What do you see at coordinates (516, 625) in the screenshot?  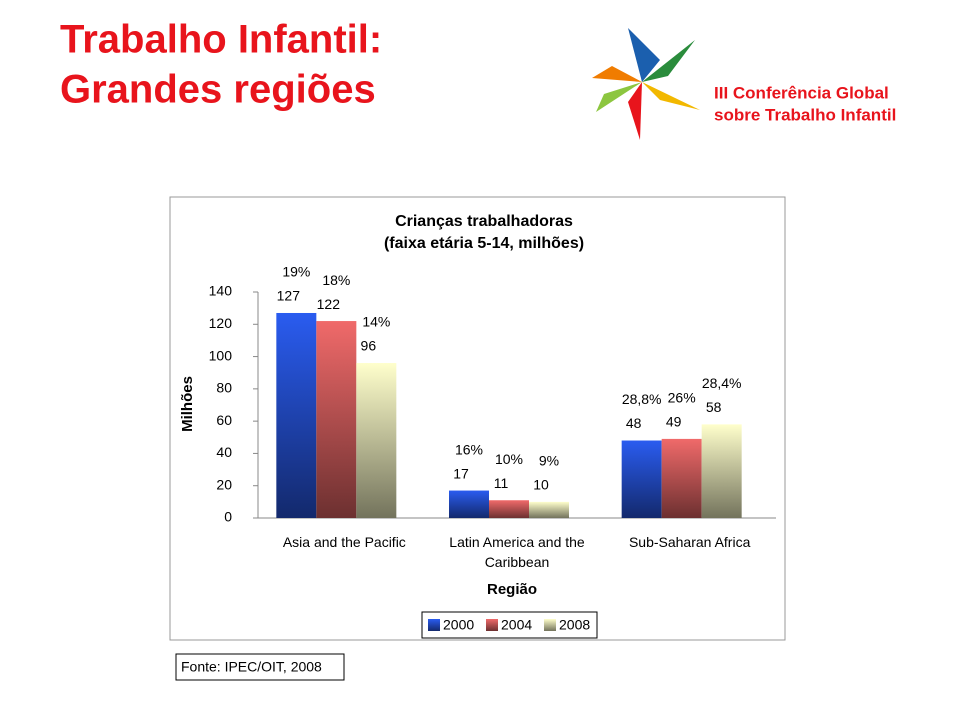 I see `legend-label: 2004` at bounding box center [516, 625].